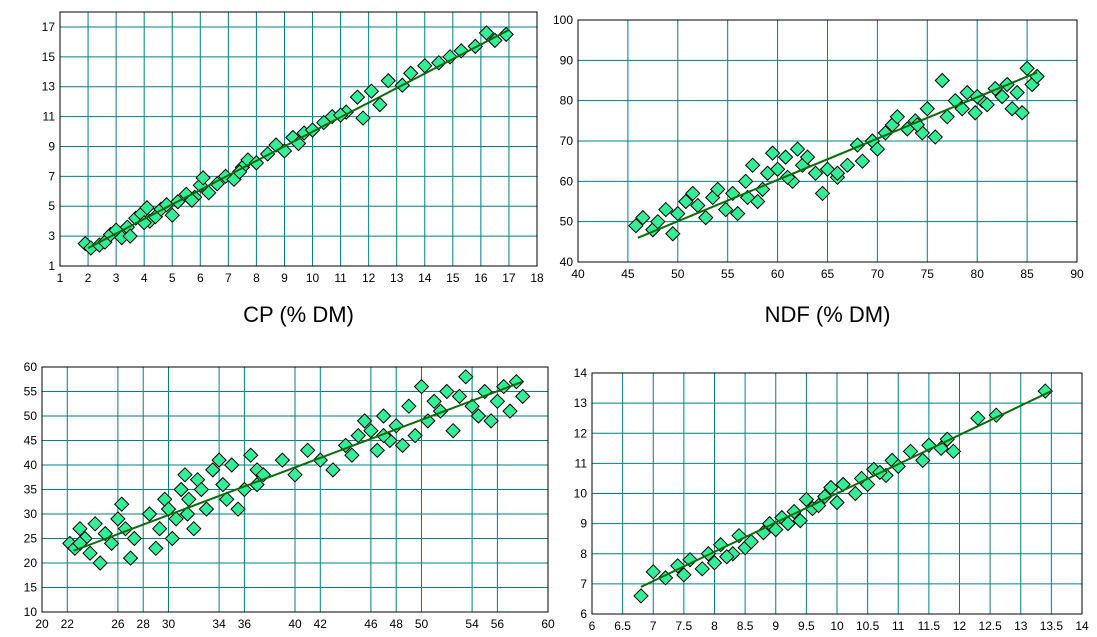 The width and height of the screenshot is (1097, 637). Describe the element at coordinates (31, 367) in the screenshot. I see `y-tick-label: 60` at that location.